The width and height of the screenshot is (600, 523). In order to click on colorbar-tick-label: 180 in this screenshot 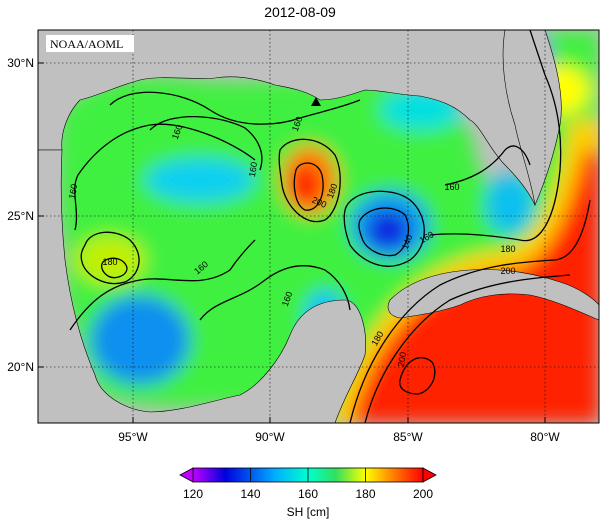, I will do `click(365, 494)`.